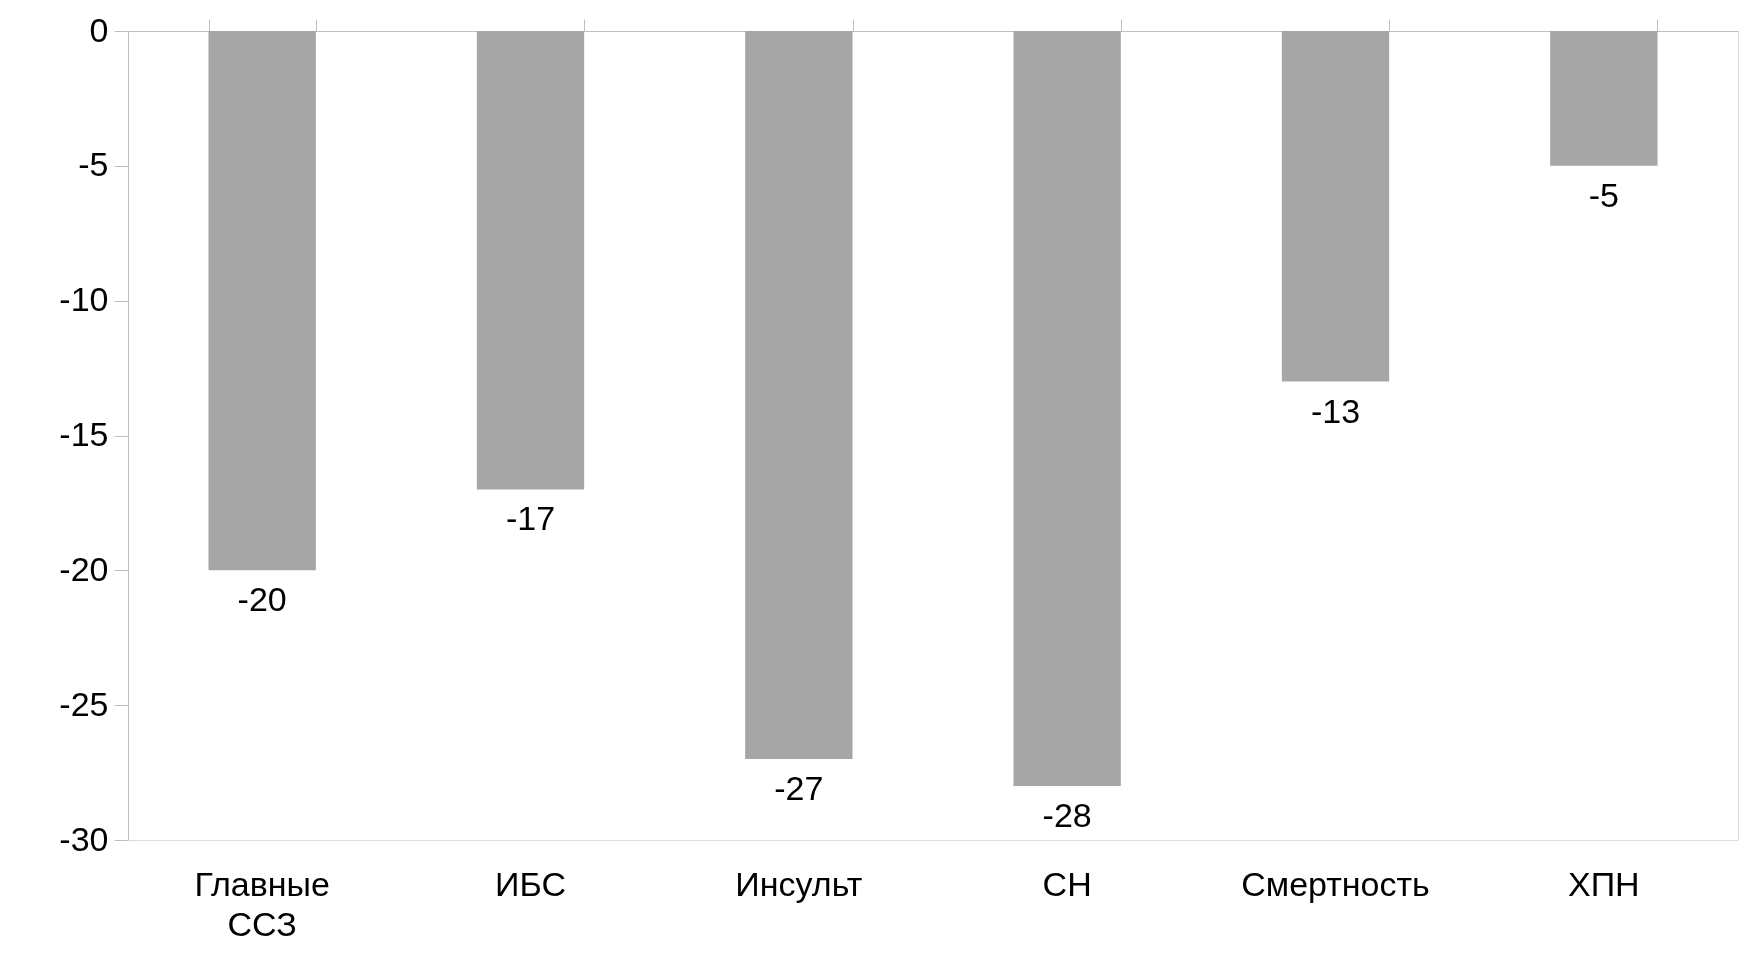  I want to click on x-tick-label: Смертность, so click(1335, 883).